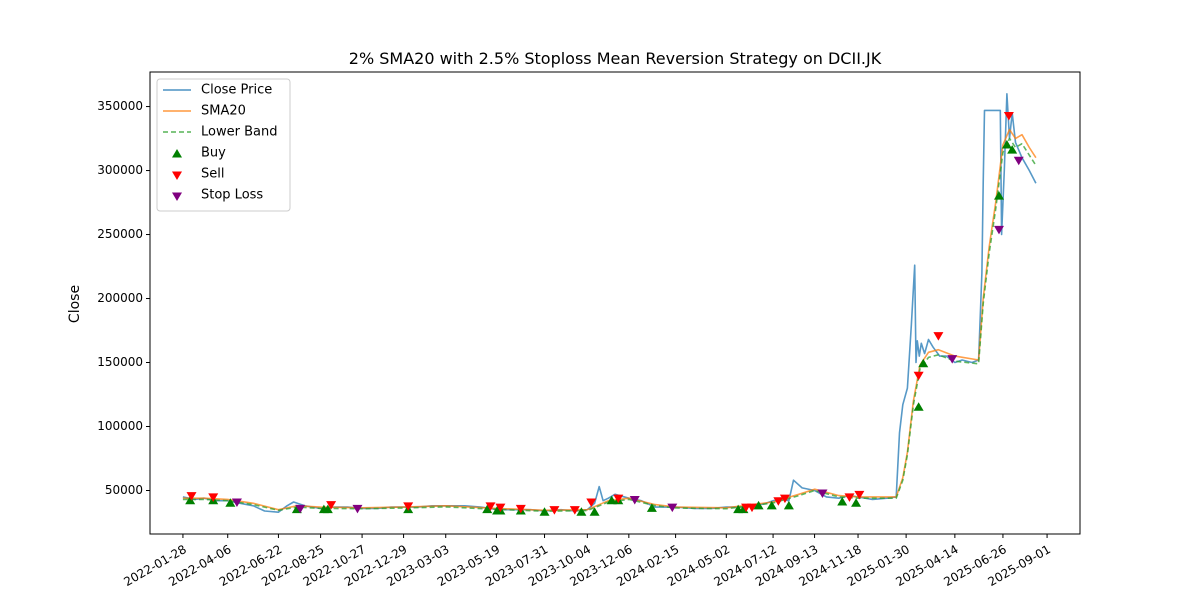 The image size is (1200, 600). I want to click on legend-marker-sell, so click(177, 175).